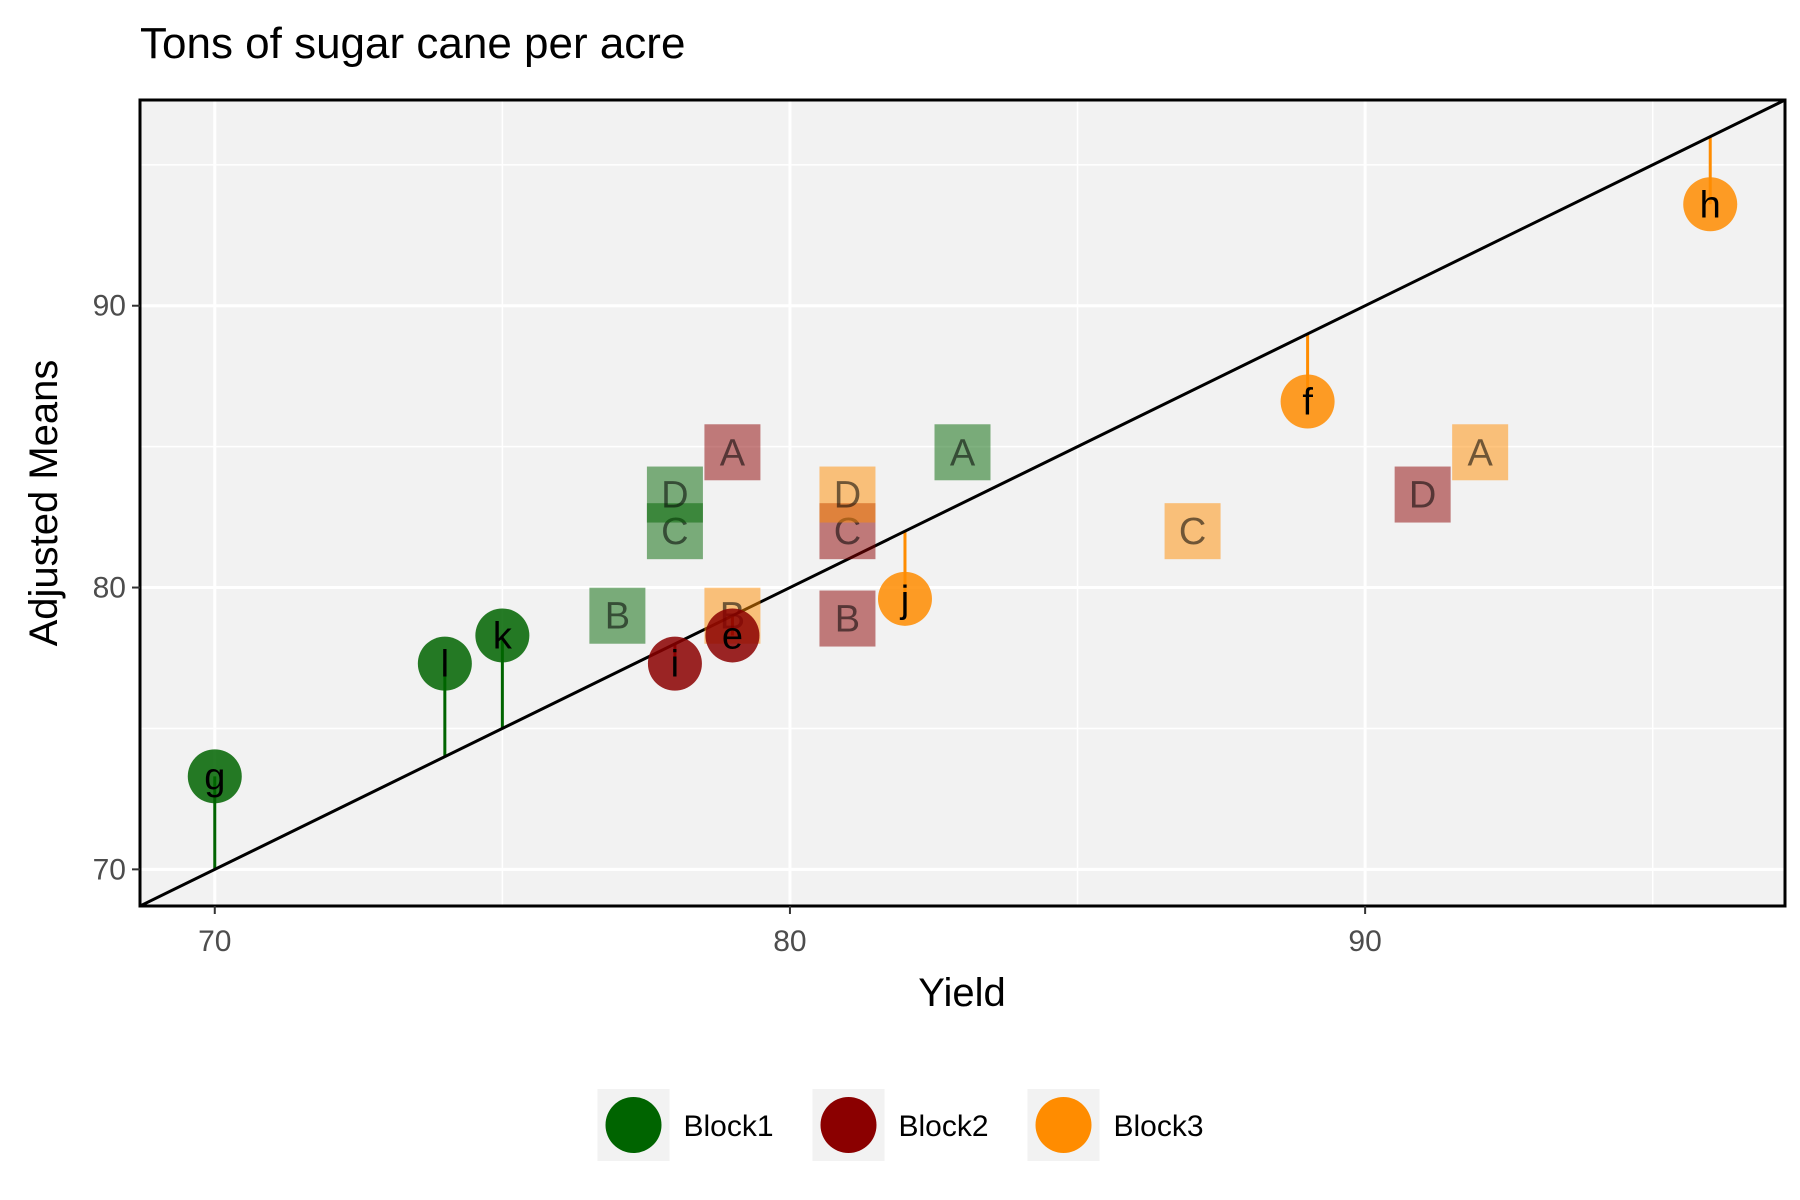 This screenshot has width=1800, height=1200. What do you see at coordinates (729, 1126) in the screenshot?
I see `legend-label: Block1` at bounding box center [729, 1126].